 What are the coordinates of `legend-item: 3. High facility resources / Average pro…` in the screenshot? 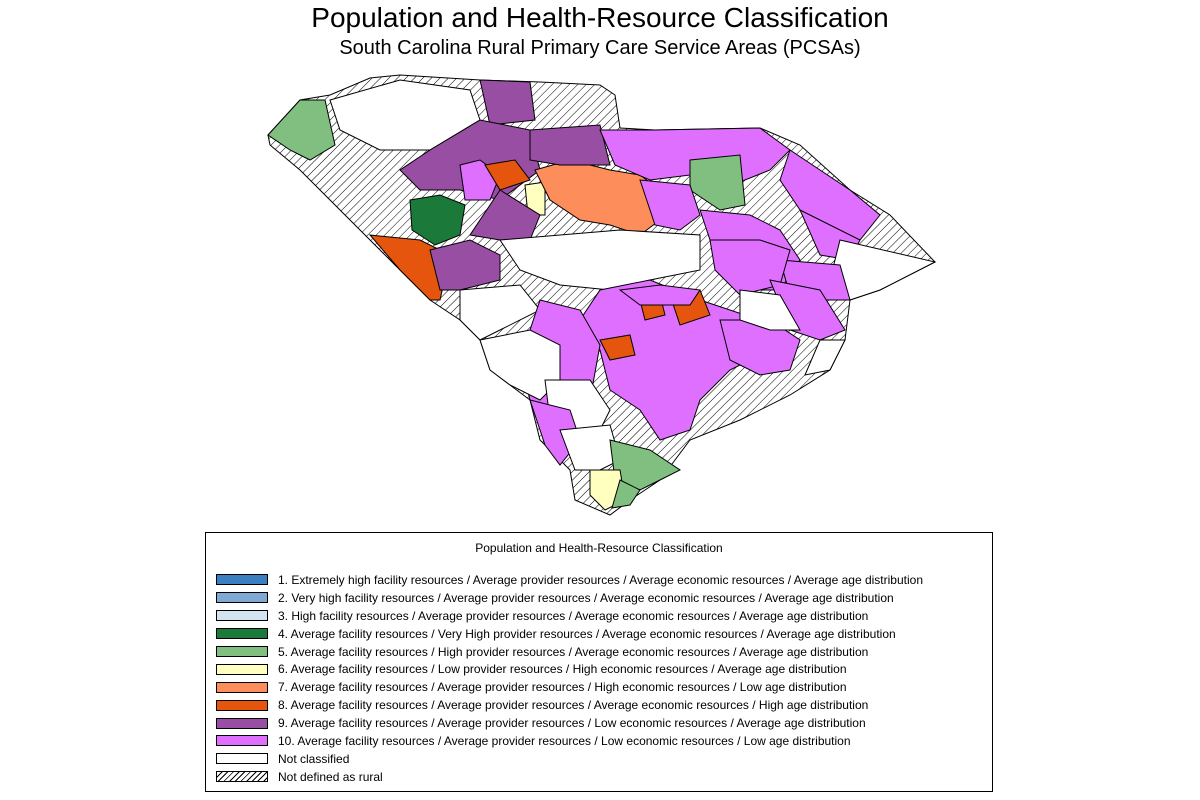 It's located at (569, 616).